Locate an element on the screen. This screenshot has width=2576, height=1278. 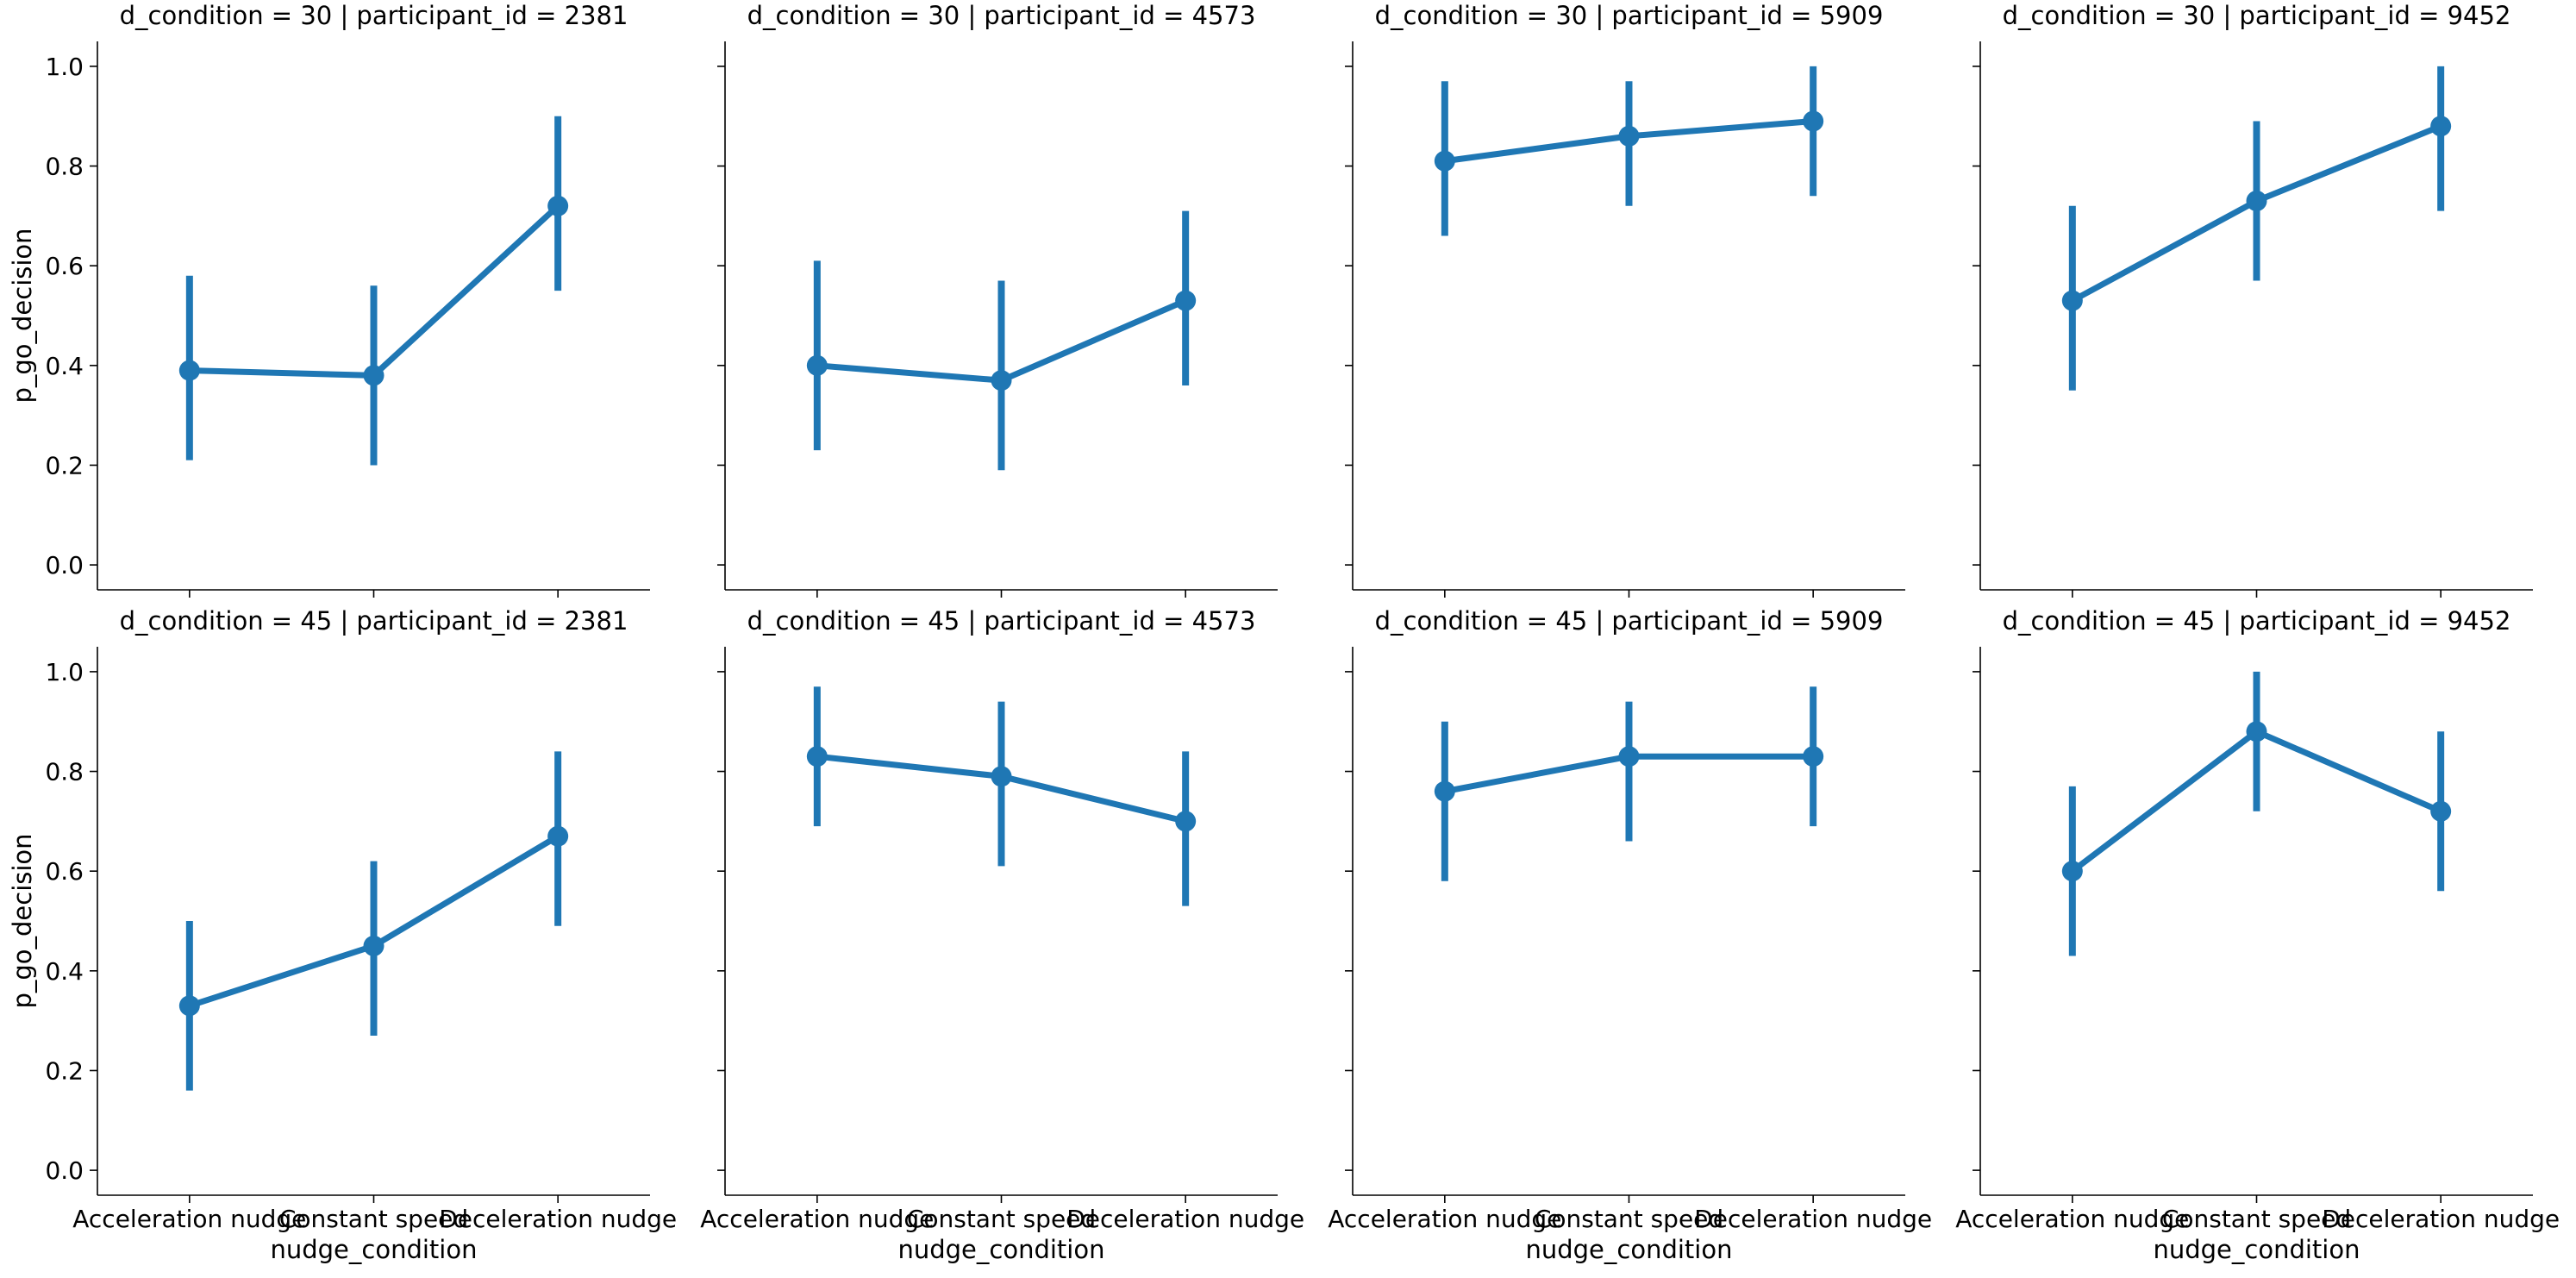
panel-title: d_condition = 45 | participant_id = 9452 is located at coordinates (2257, 621).